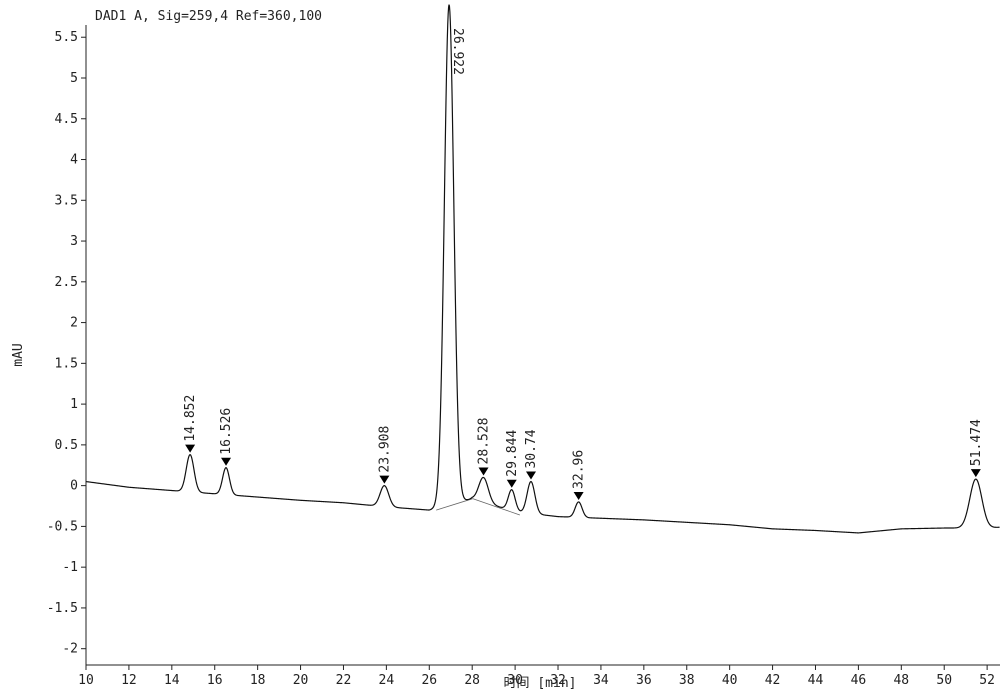 This screenshot has width=1003, height=693. I want to click on x-tick-label: 18, so click(258, 680).